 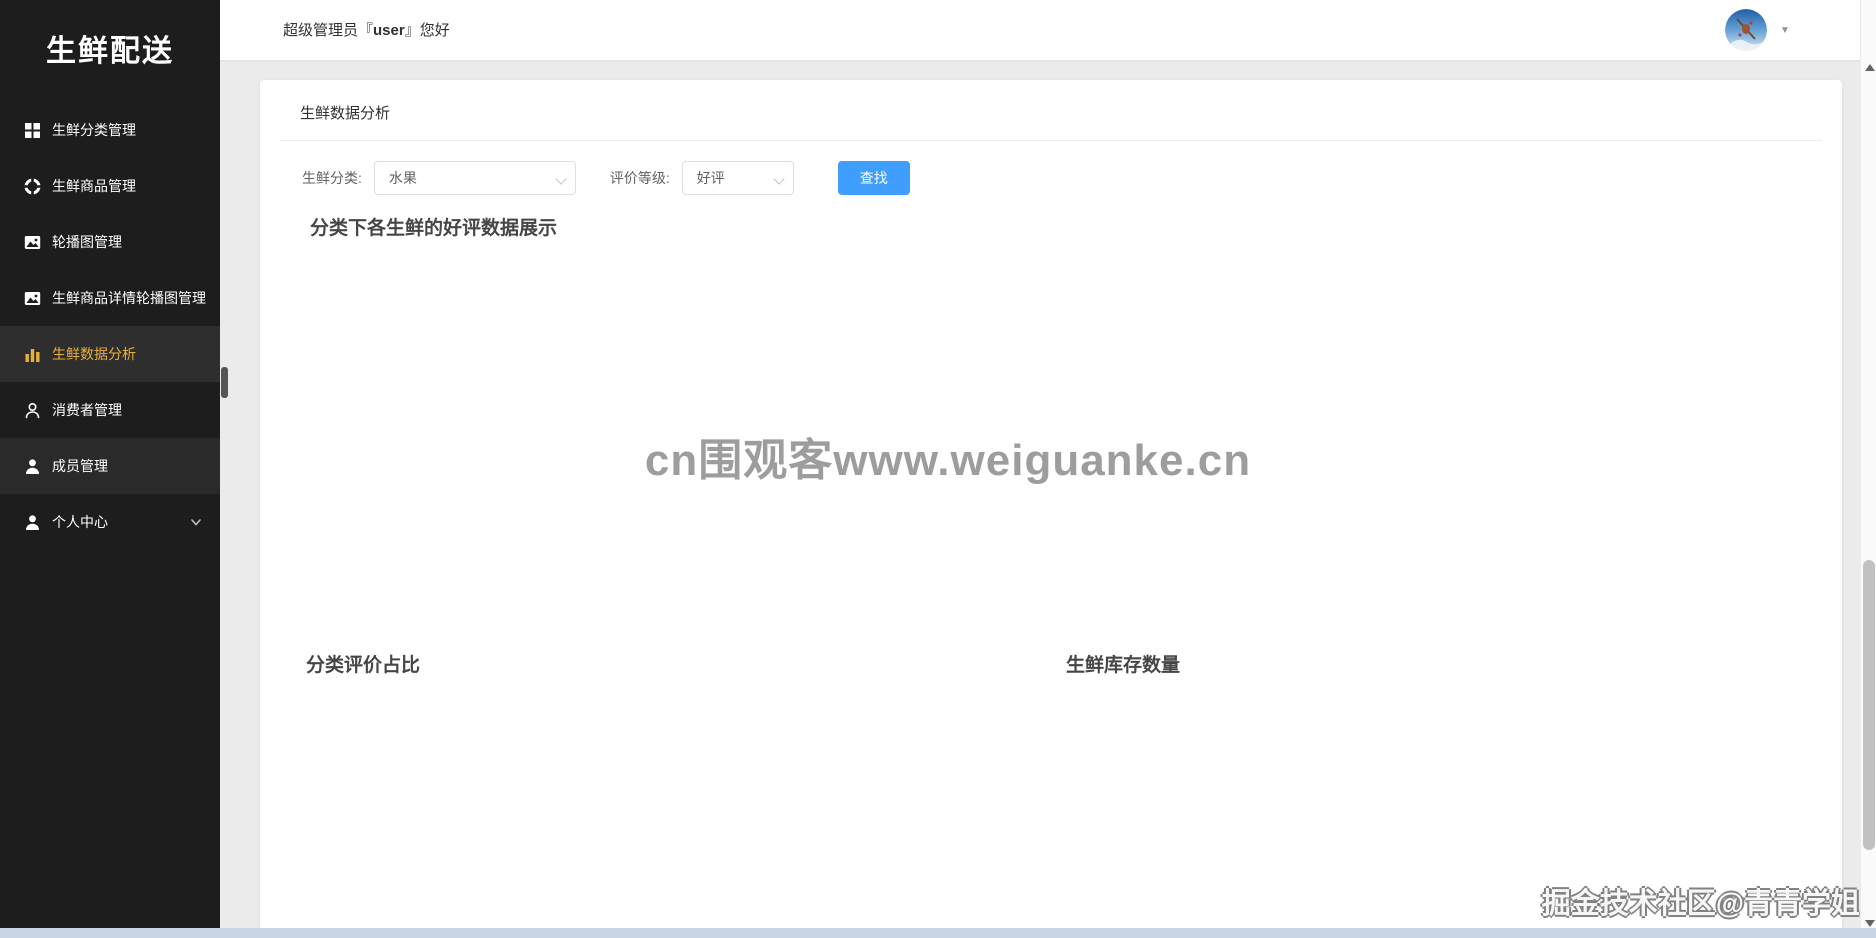 I want to click on scroll-down-arrow, so click(x=1870, y=923).